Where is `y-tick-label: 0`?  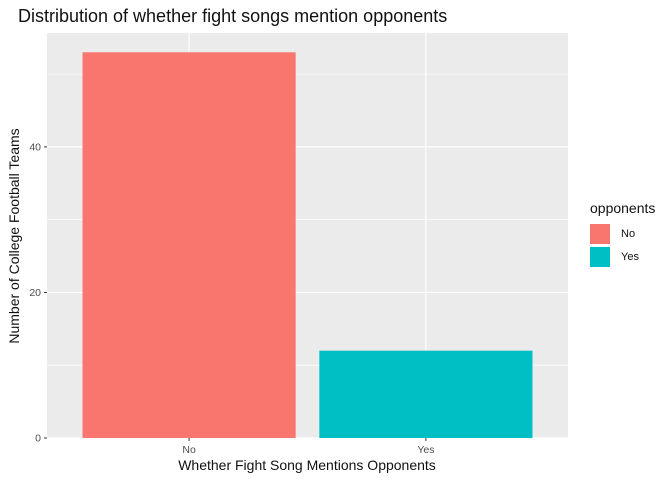
y-tick-label: 0 is located at coordinates (38, 439).